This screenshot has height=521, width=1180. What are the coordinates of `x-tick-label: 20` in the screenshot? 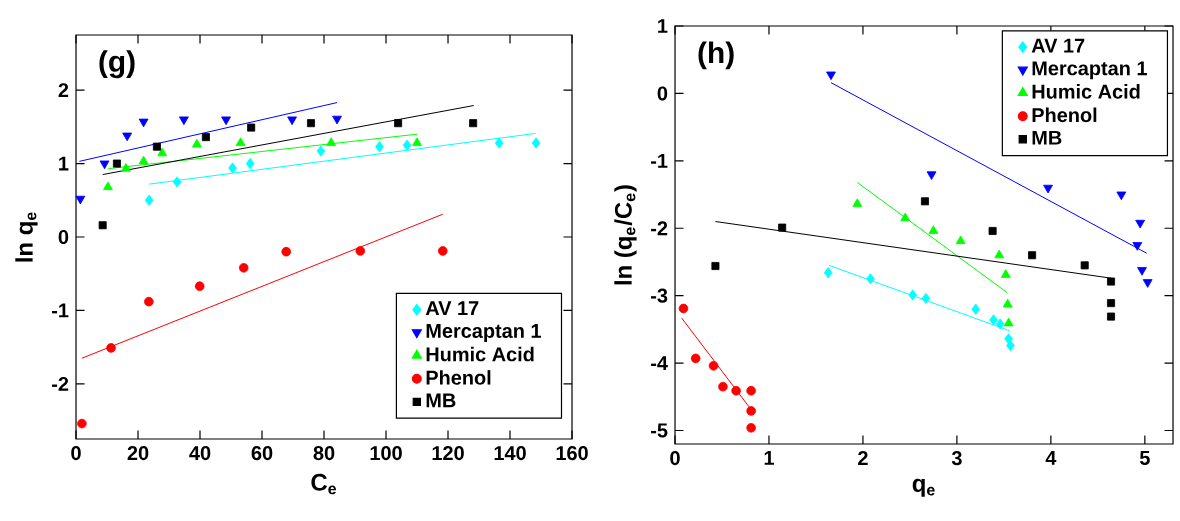 It's located at (138, 453).